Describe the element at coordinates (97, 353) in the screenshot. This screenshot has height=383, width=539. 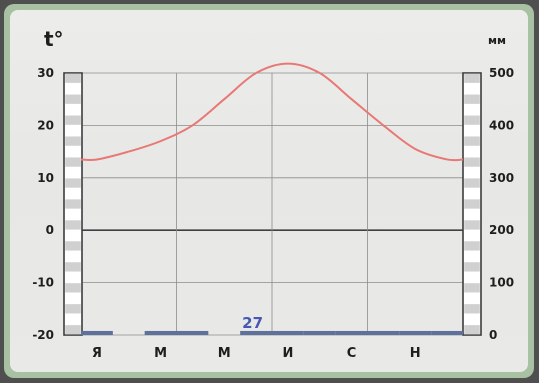
I see `month-label: Я` at that location.